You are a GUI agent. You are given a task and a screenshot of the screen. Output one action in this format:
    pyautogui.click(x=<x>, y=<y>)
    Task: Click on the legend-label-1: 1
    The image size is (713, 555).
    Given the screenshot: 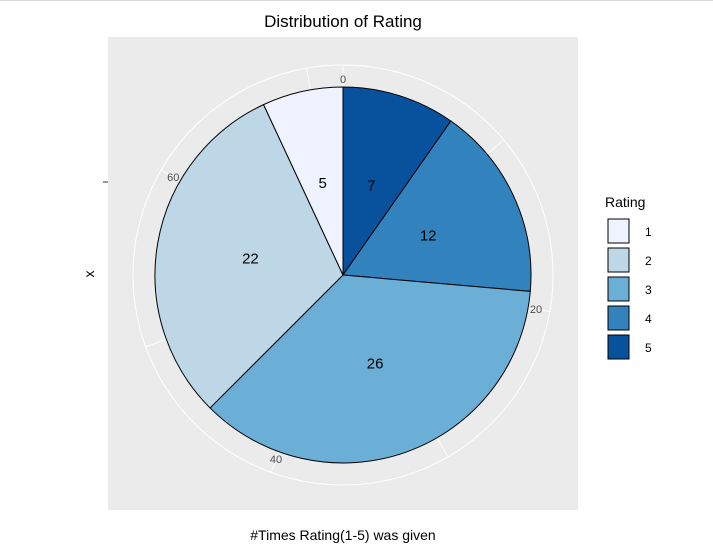 What is the action you would take?
    pyautogui.click(x=648, y=232)
    